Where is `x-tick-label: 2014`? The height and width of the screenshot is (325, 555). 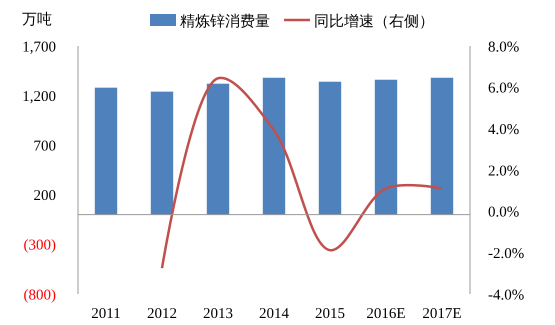
x-tick-label: 2014 is located at coordinates (274, 314).